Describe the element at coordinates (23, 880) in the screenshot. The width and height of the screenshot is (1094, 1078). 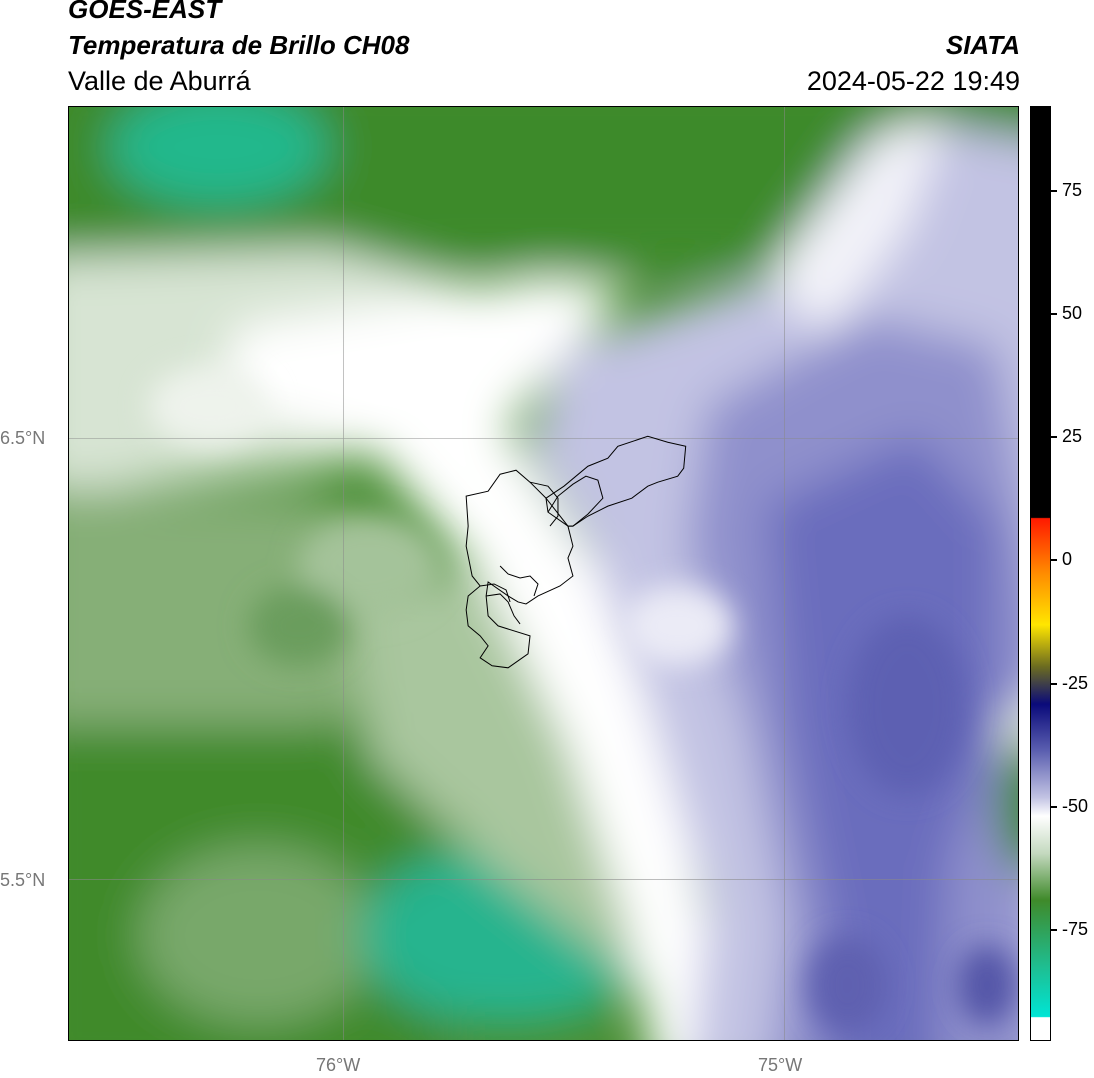
I see `latitude-label-5-5n: 5.5°N` at that location.